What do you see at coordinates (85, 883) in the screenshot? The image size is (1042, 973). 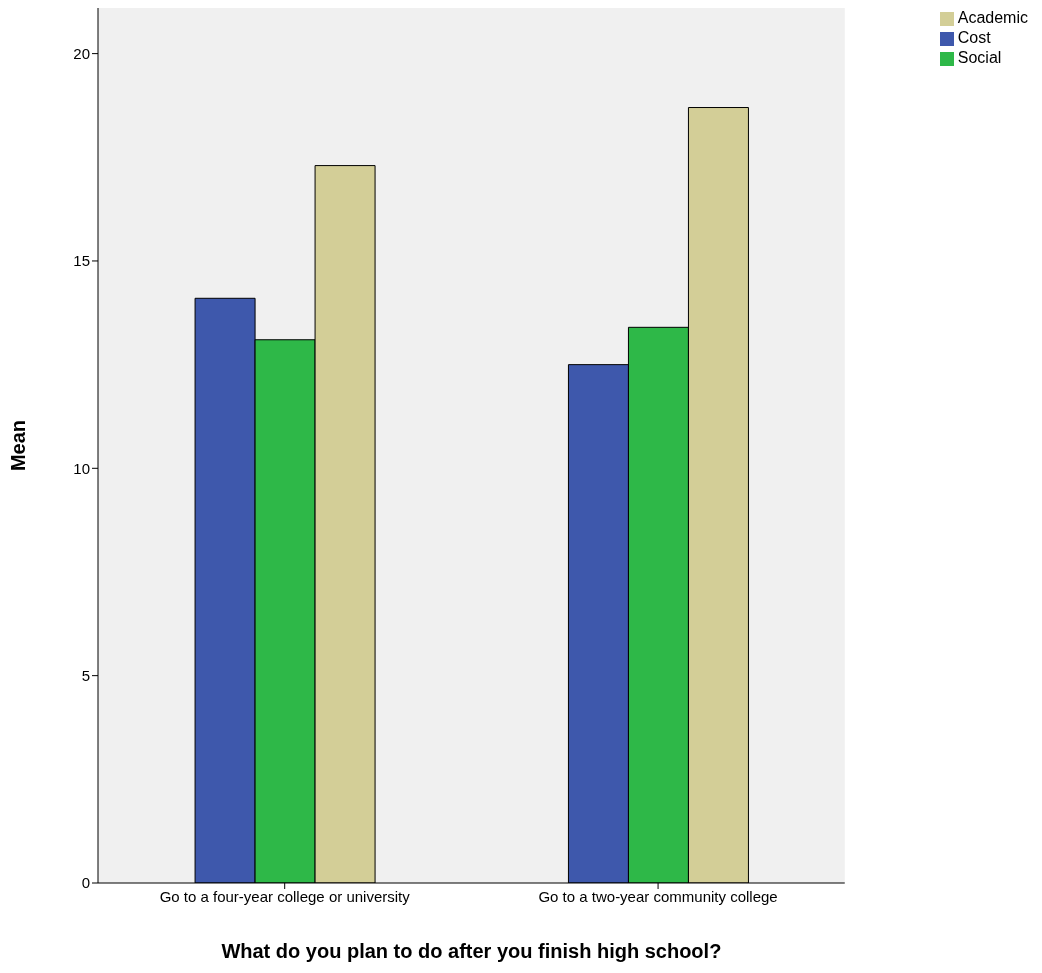 I see `y-tick-label: 0` at bounding box center [85, 883].